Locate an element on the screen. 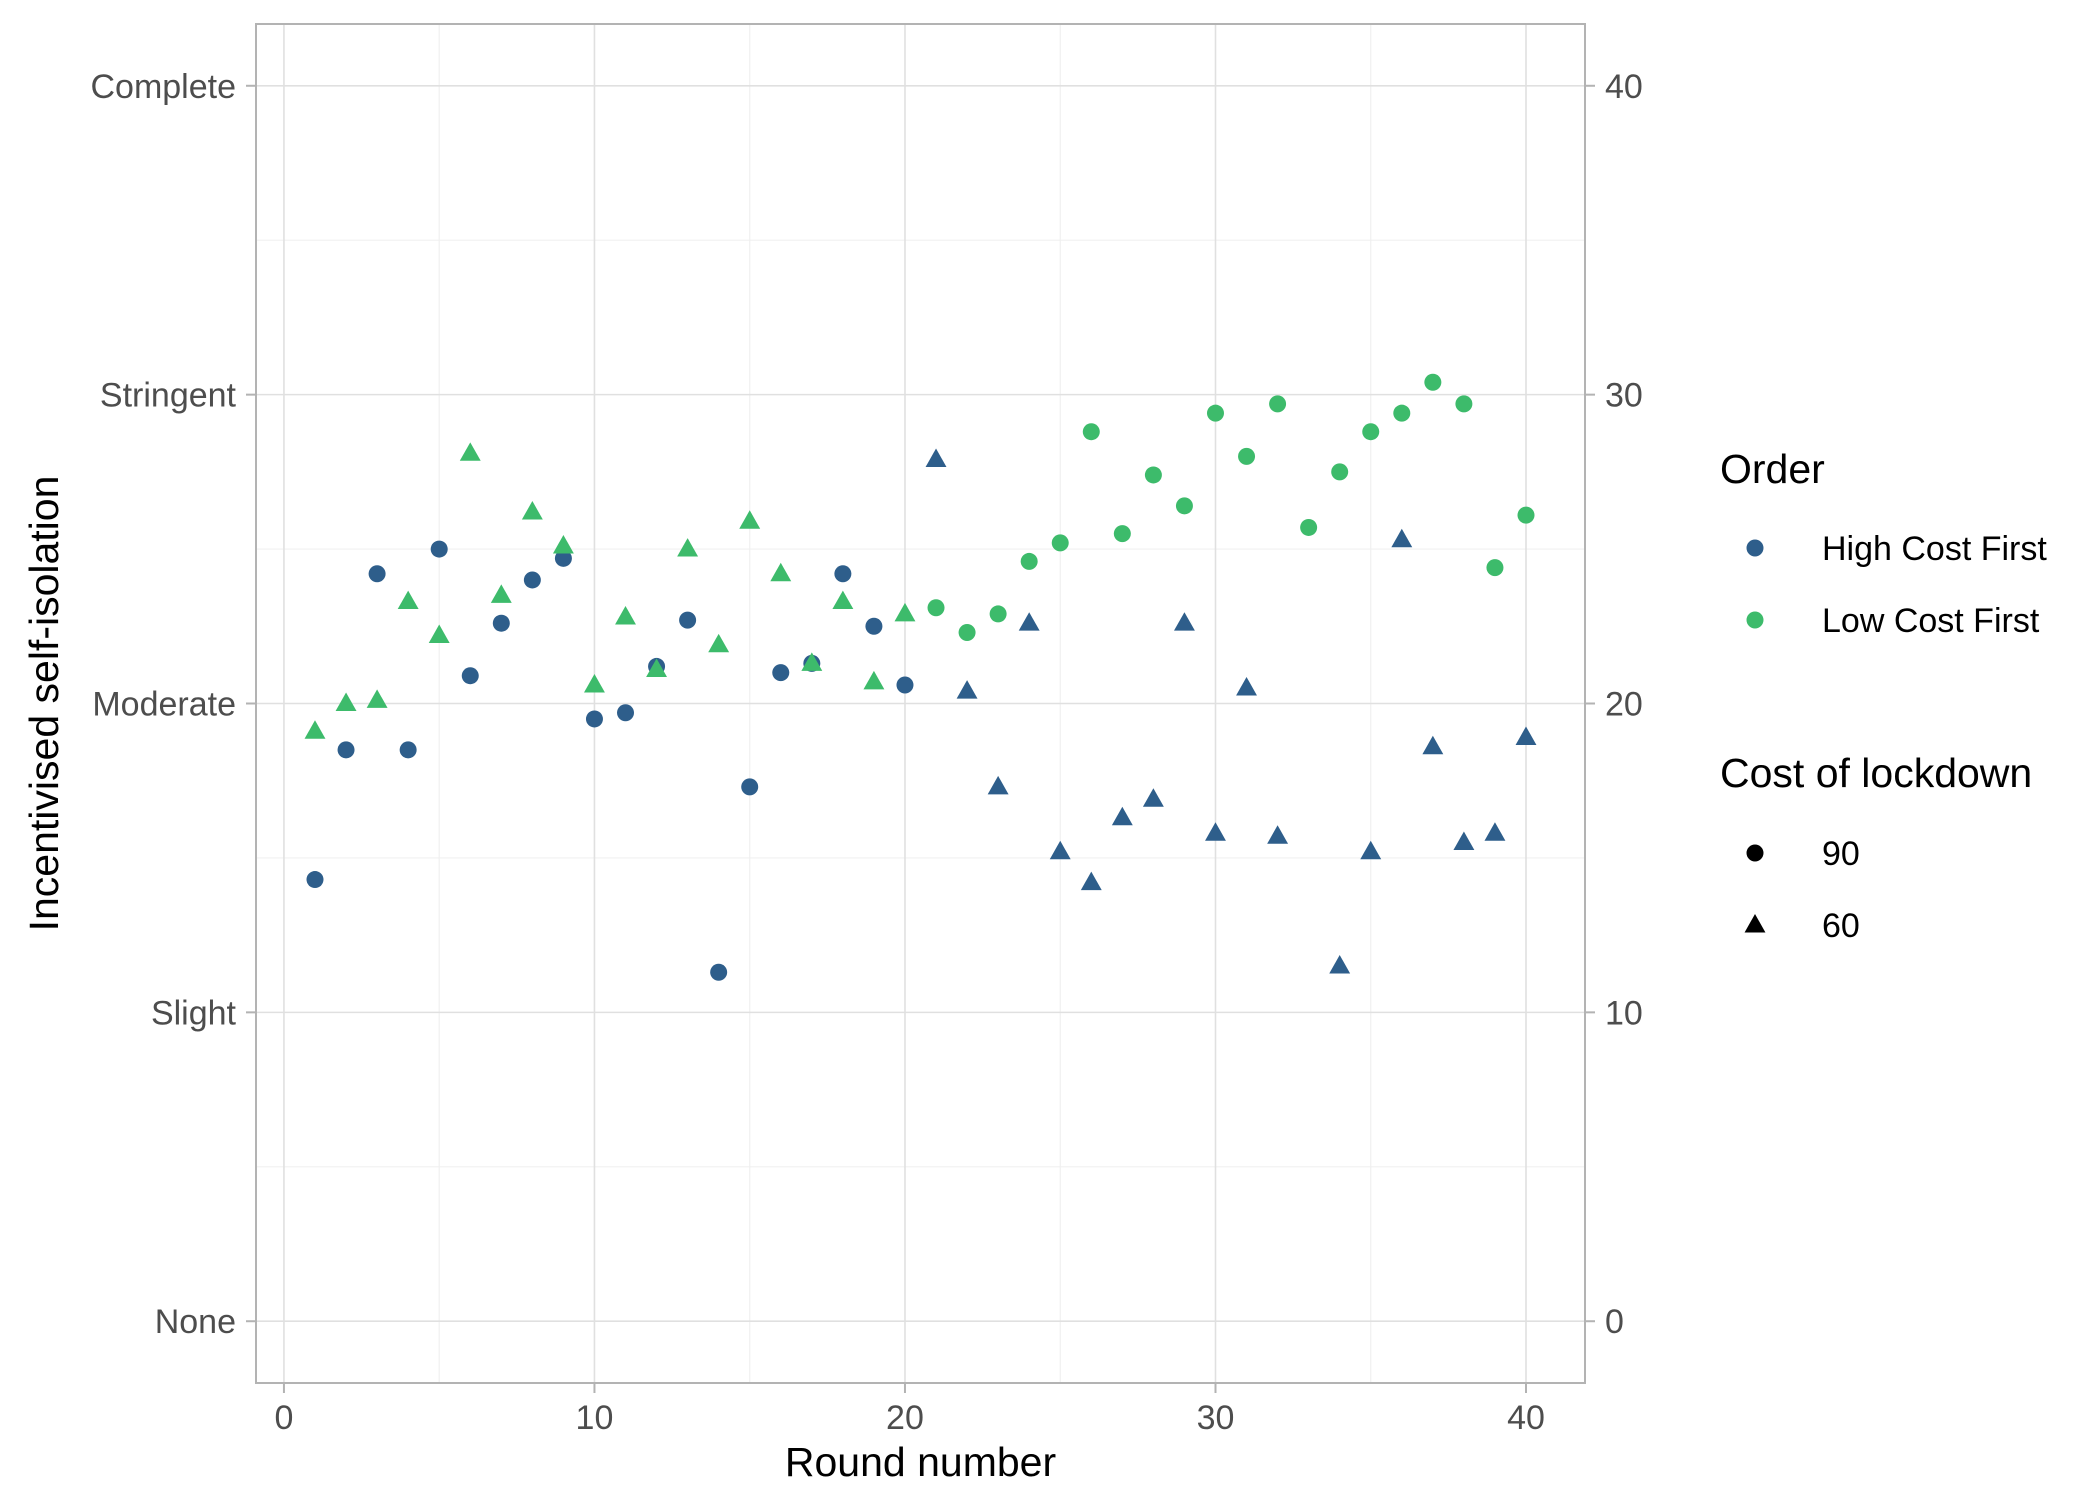 The height and width of the screenshot is (1500, 2100). legend-key-high-cost-first is located at coordinates (1755, 548).